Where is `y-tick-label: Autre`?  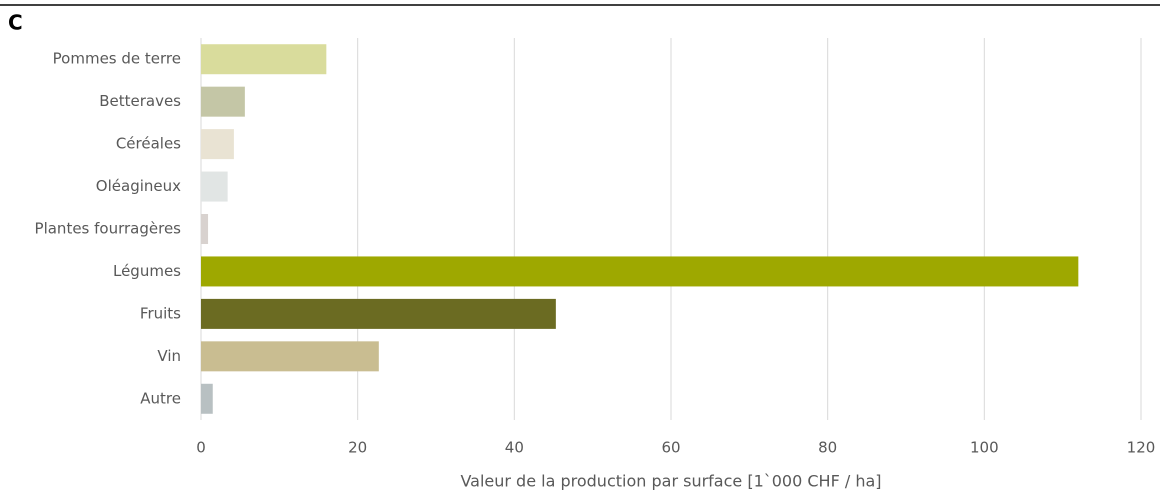
y-tick-label: Autre is located at coordinates (160, 398).